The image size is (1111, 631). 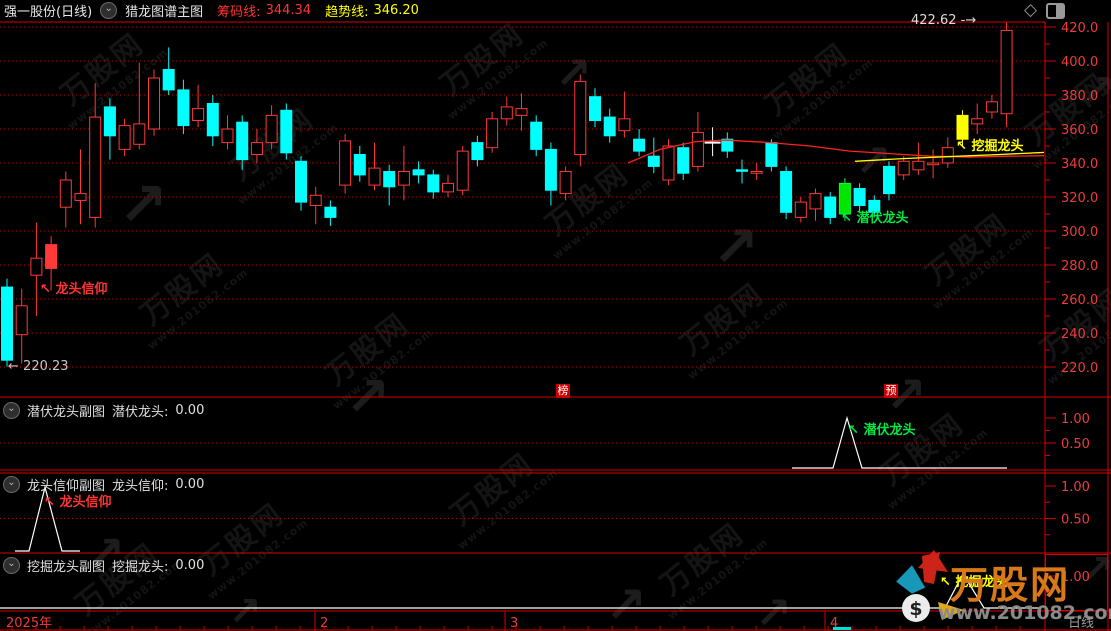 I want to click on left-arrow-icon: ←, so click(x=13, y=366).